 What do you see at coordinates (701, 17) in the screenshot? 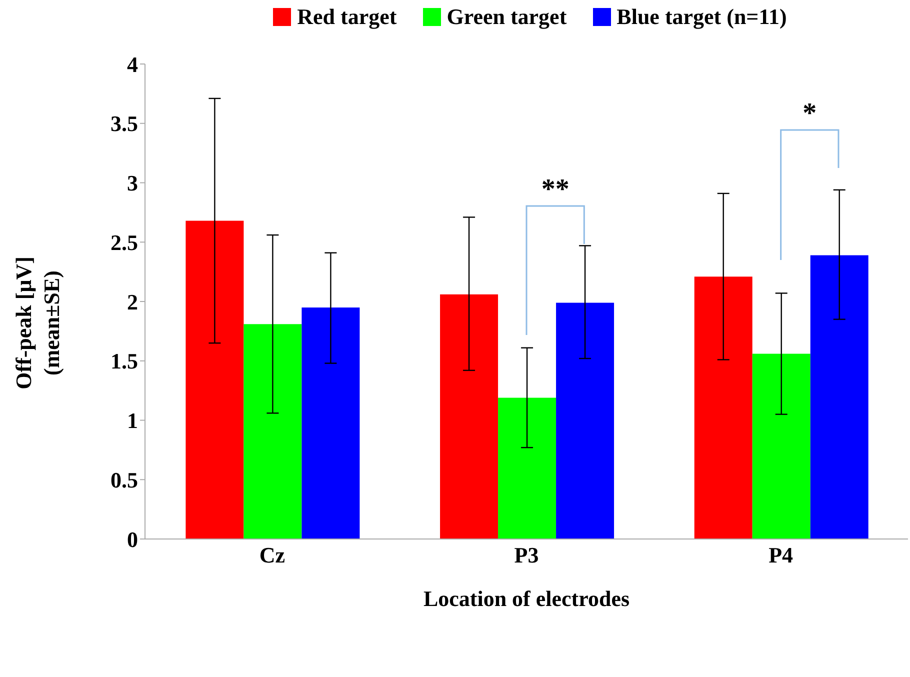
I see `legend-label: Blue target (n=11)` at bounding box center [701, 17].